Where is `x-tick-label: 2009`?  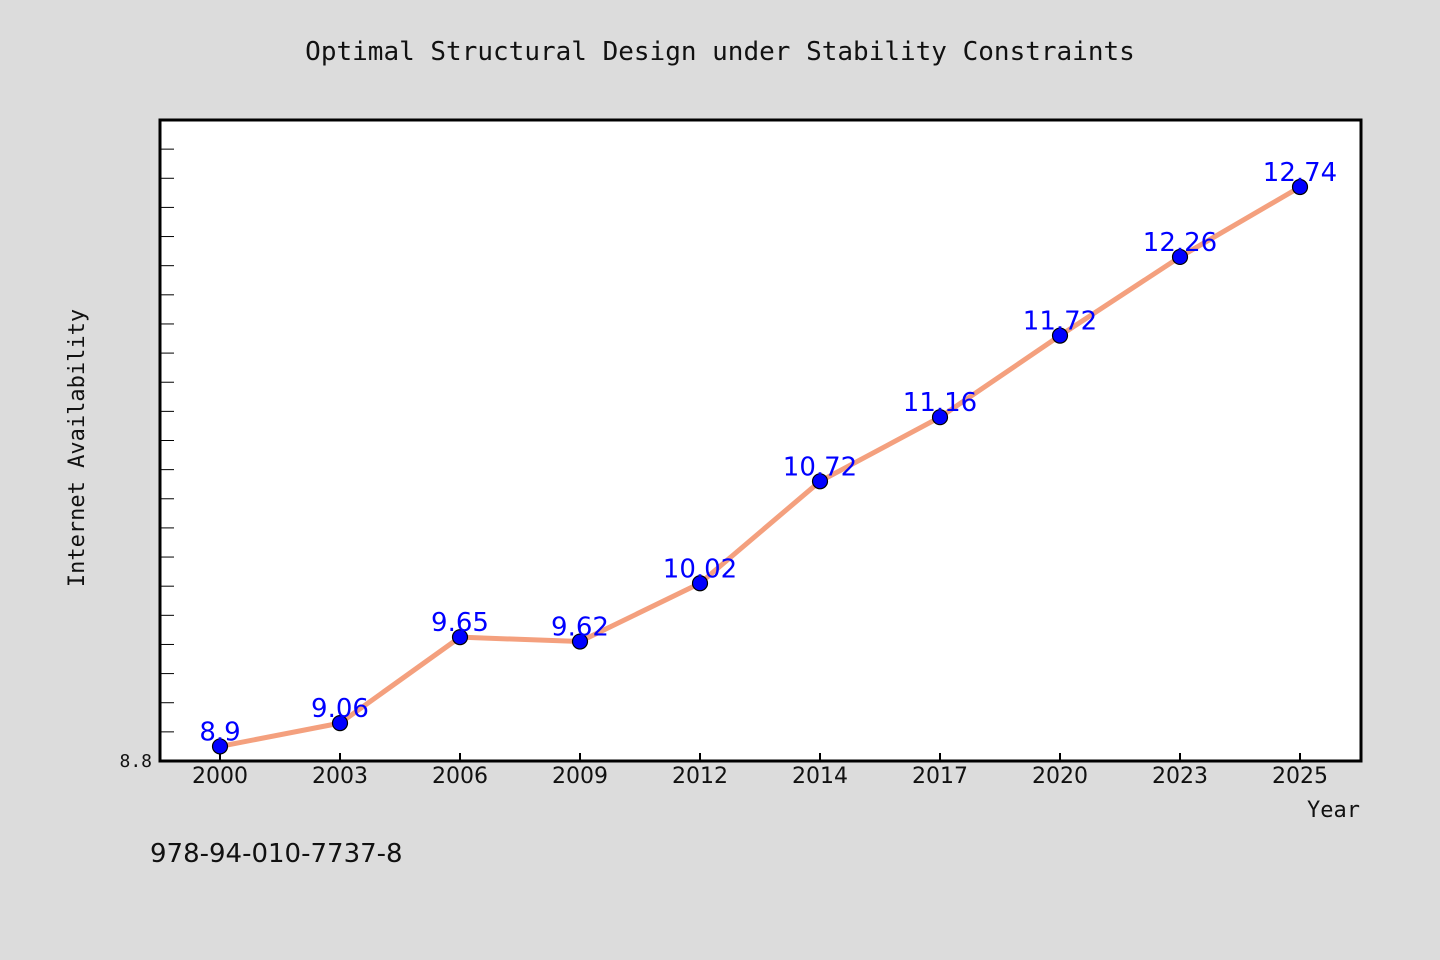
x-tick-label: 2009 is located at coordinates (580, 776).